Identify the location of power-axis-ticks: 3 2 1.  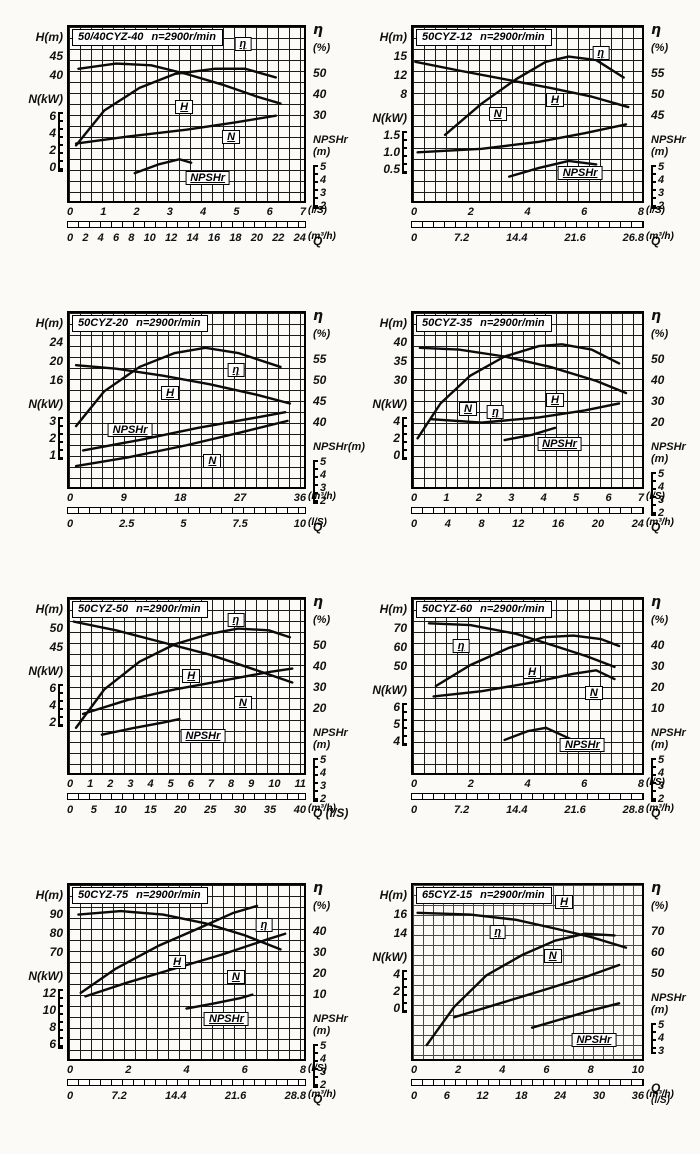
(52, 438).